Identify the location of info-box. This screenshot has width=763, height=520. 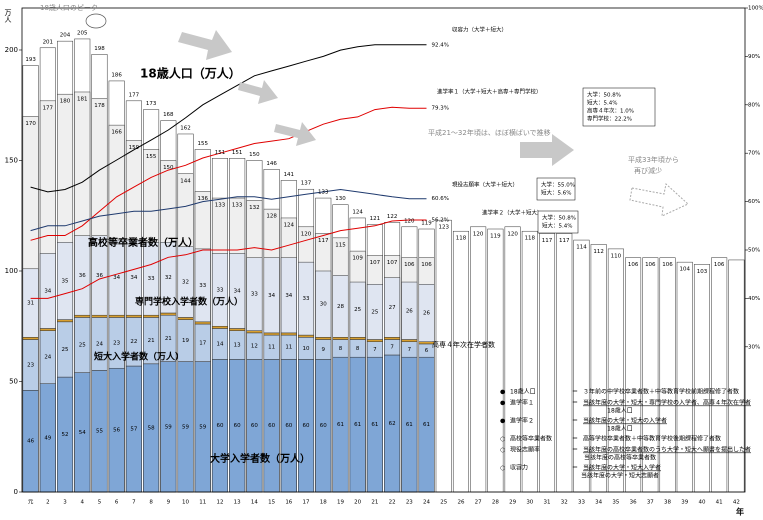
(619, 107).